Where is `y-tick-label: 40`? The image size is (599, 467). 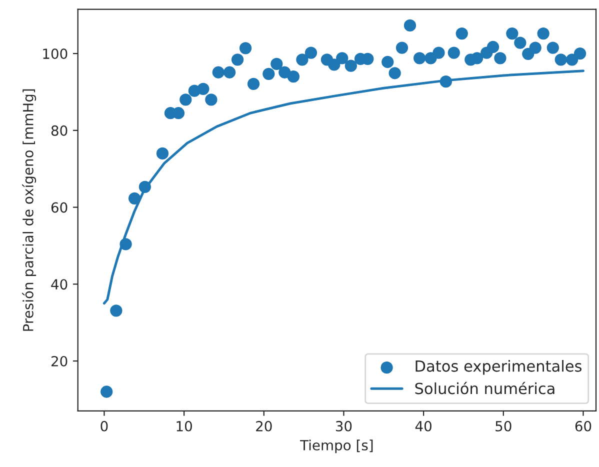
y-tick-label: 40 is located at coordinates (59, 284).